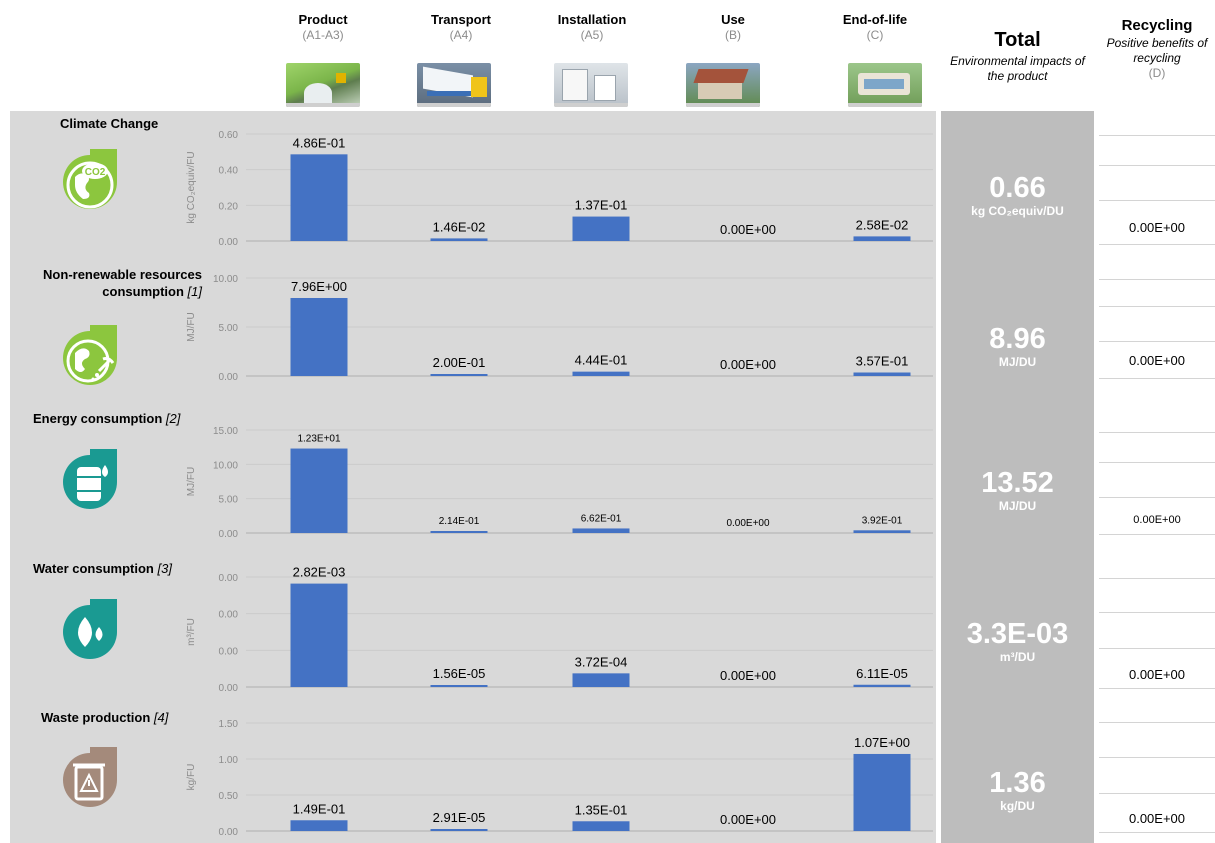  I want to click on total-value: 8.96 MJ/DU, so click(1017, 346).